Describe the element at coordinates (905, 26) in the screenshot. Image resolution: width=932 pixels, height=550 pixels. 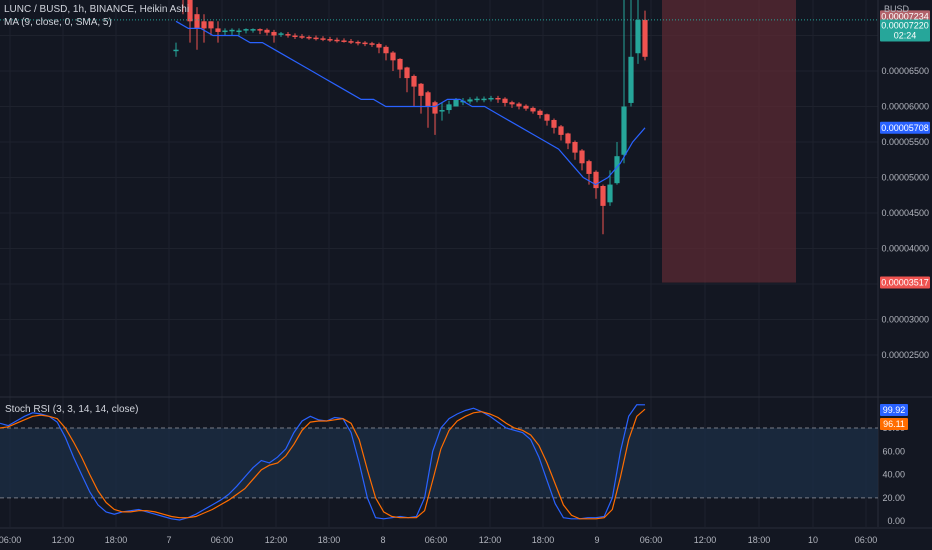
I see `price-badge-label: 0.00007220` at that location.